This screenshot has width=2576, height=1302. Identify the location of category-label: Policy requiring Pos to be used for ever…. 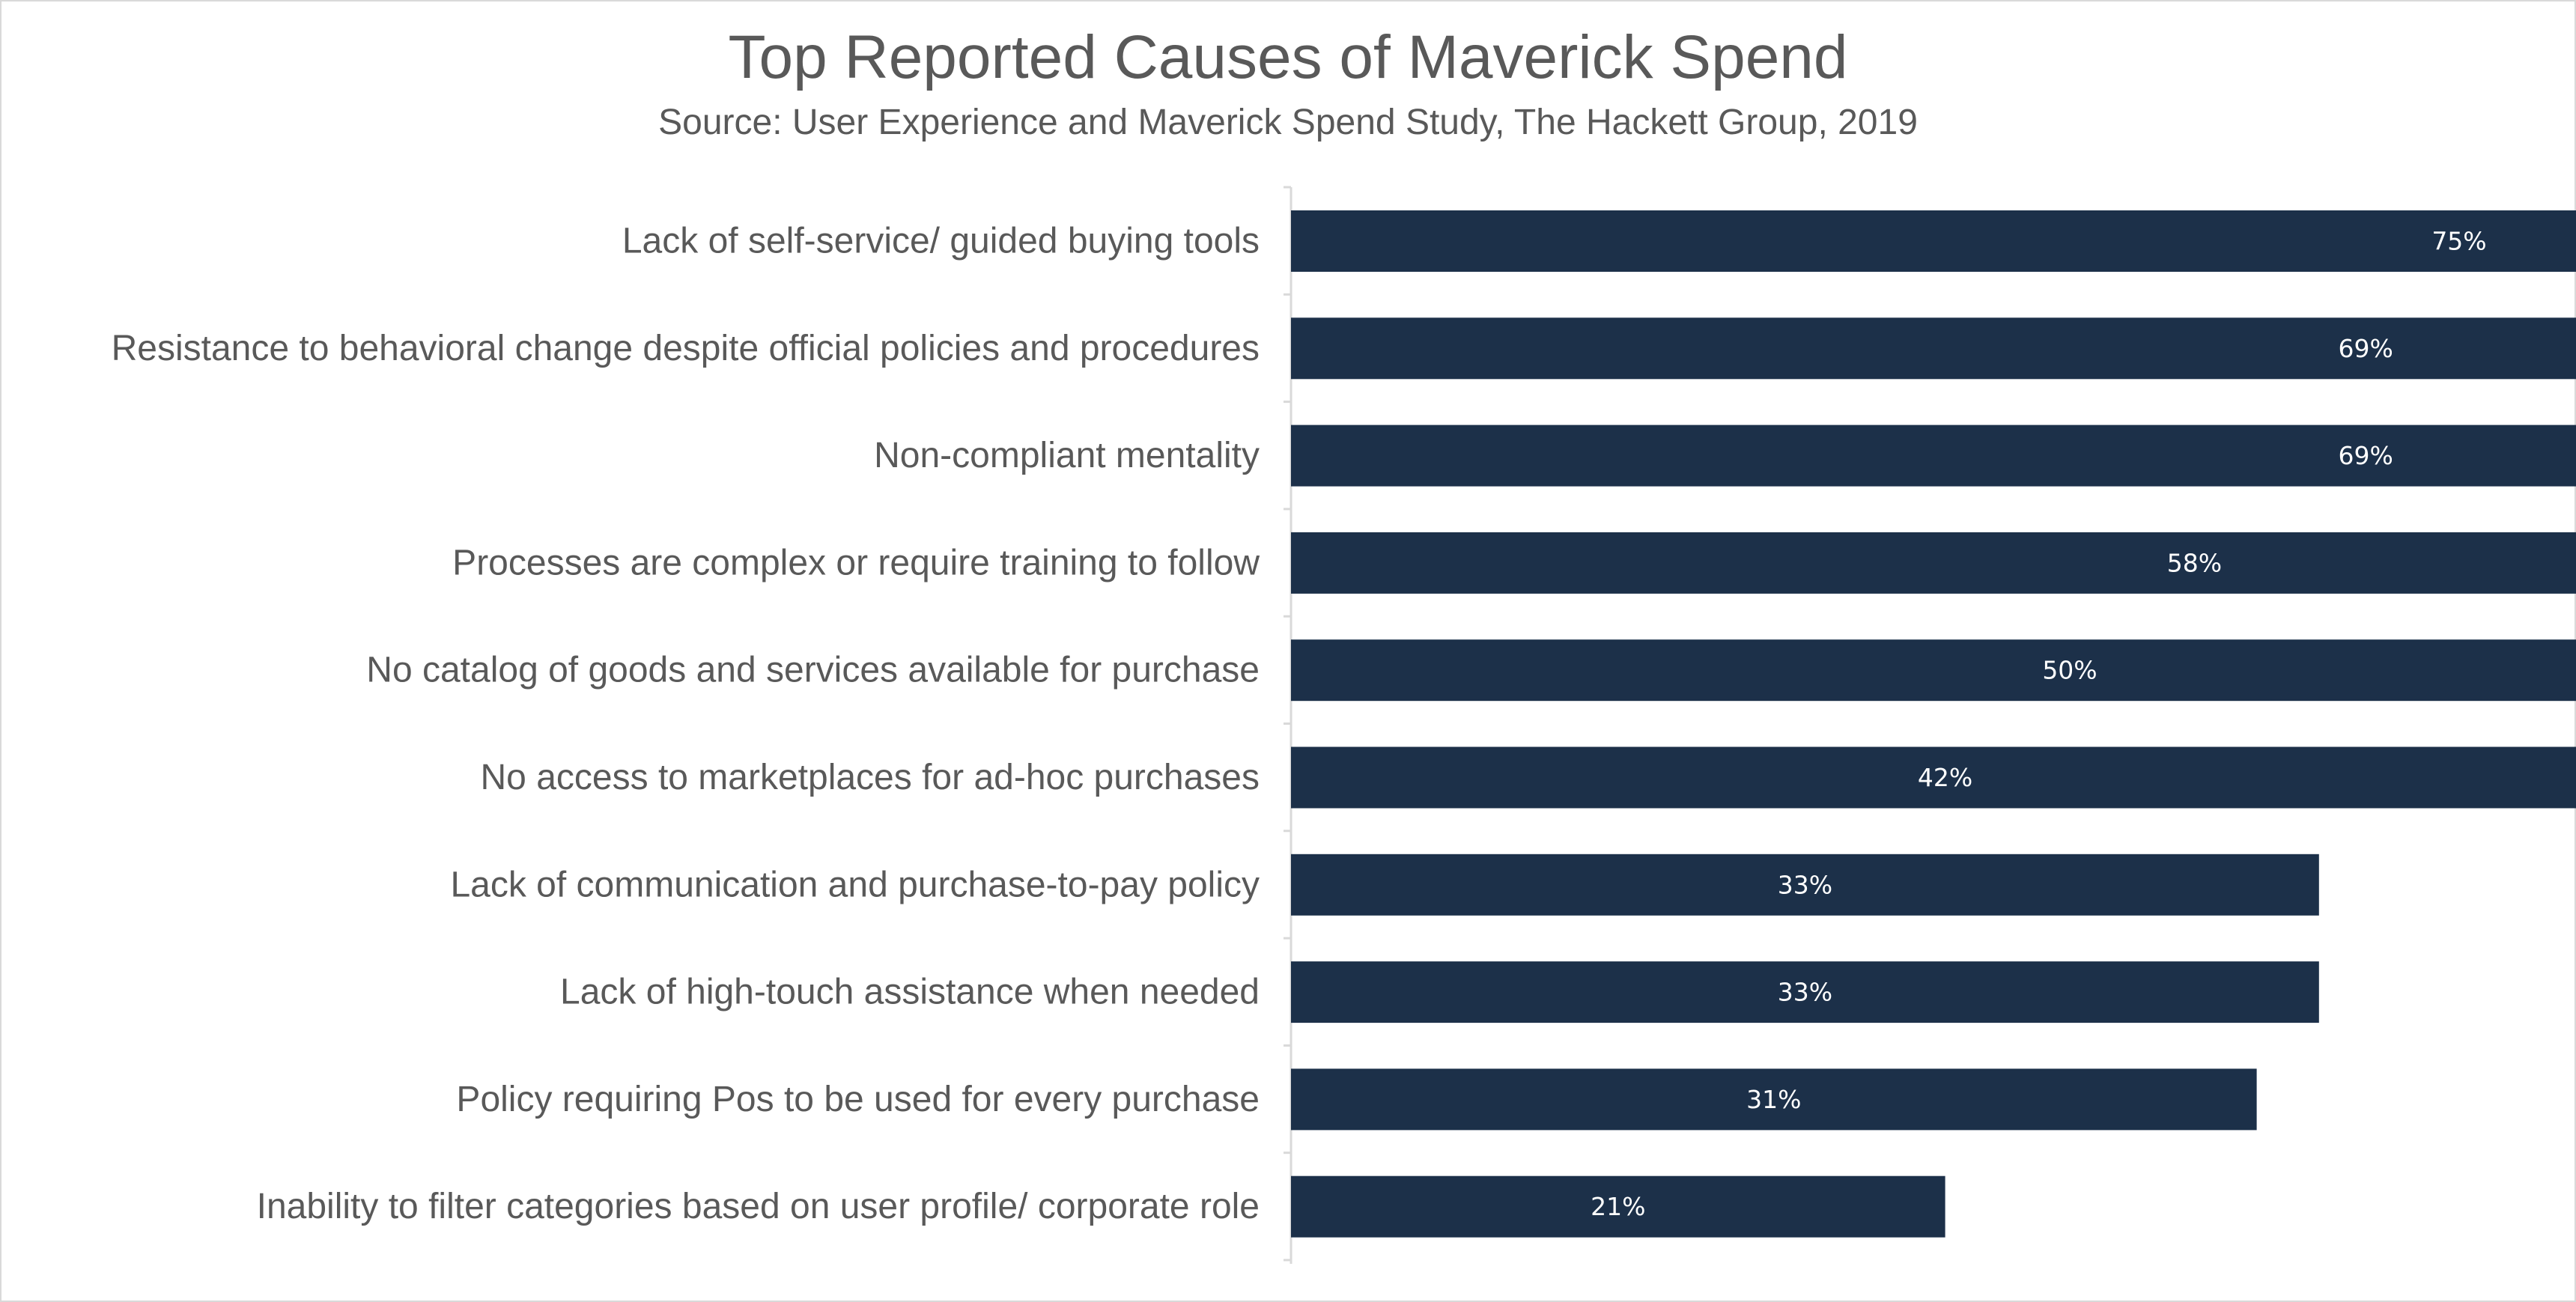
(858, 1099).